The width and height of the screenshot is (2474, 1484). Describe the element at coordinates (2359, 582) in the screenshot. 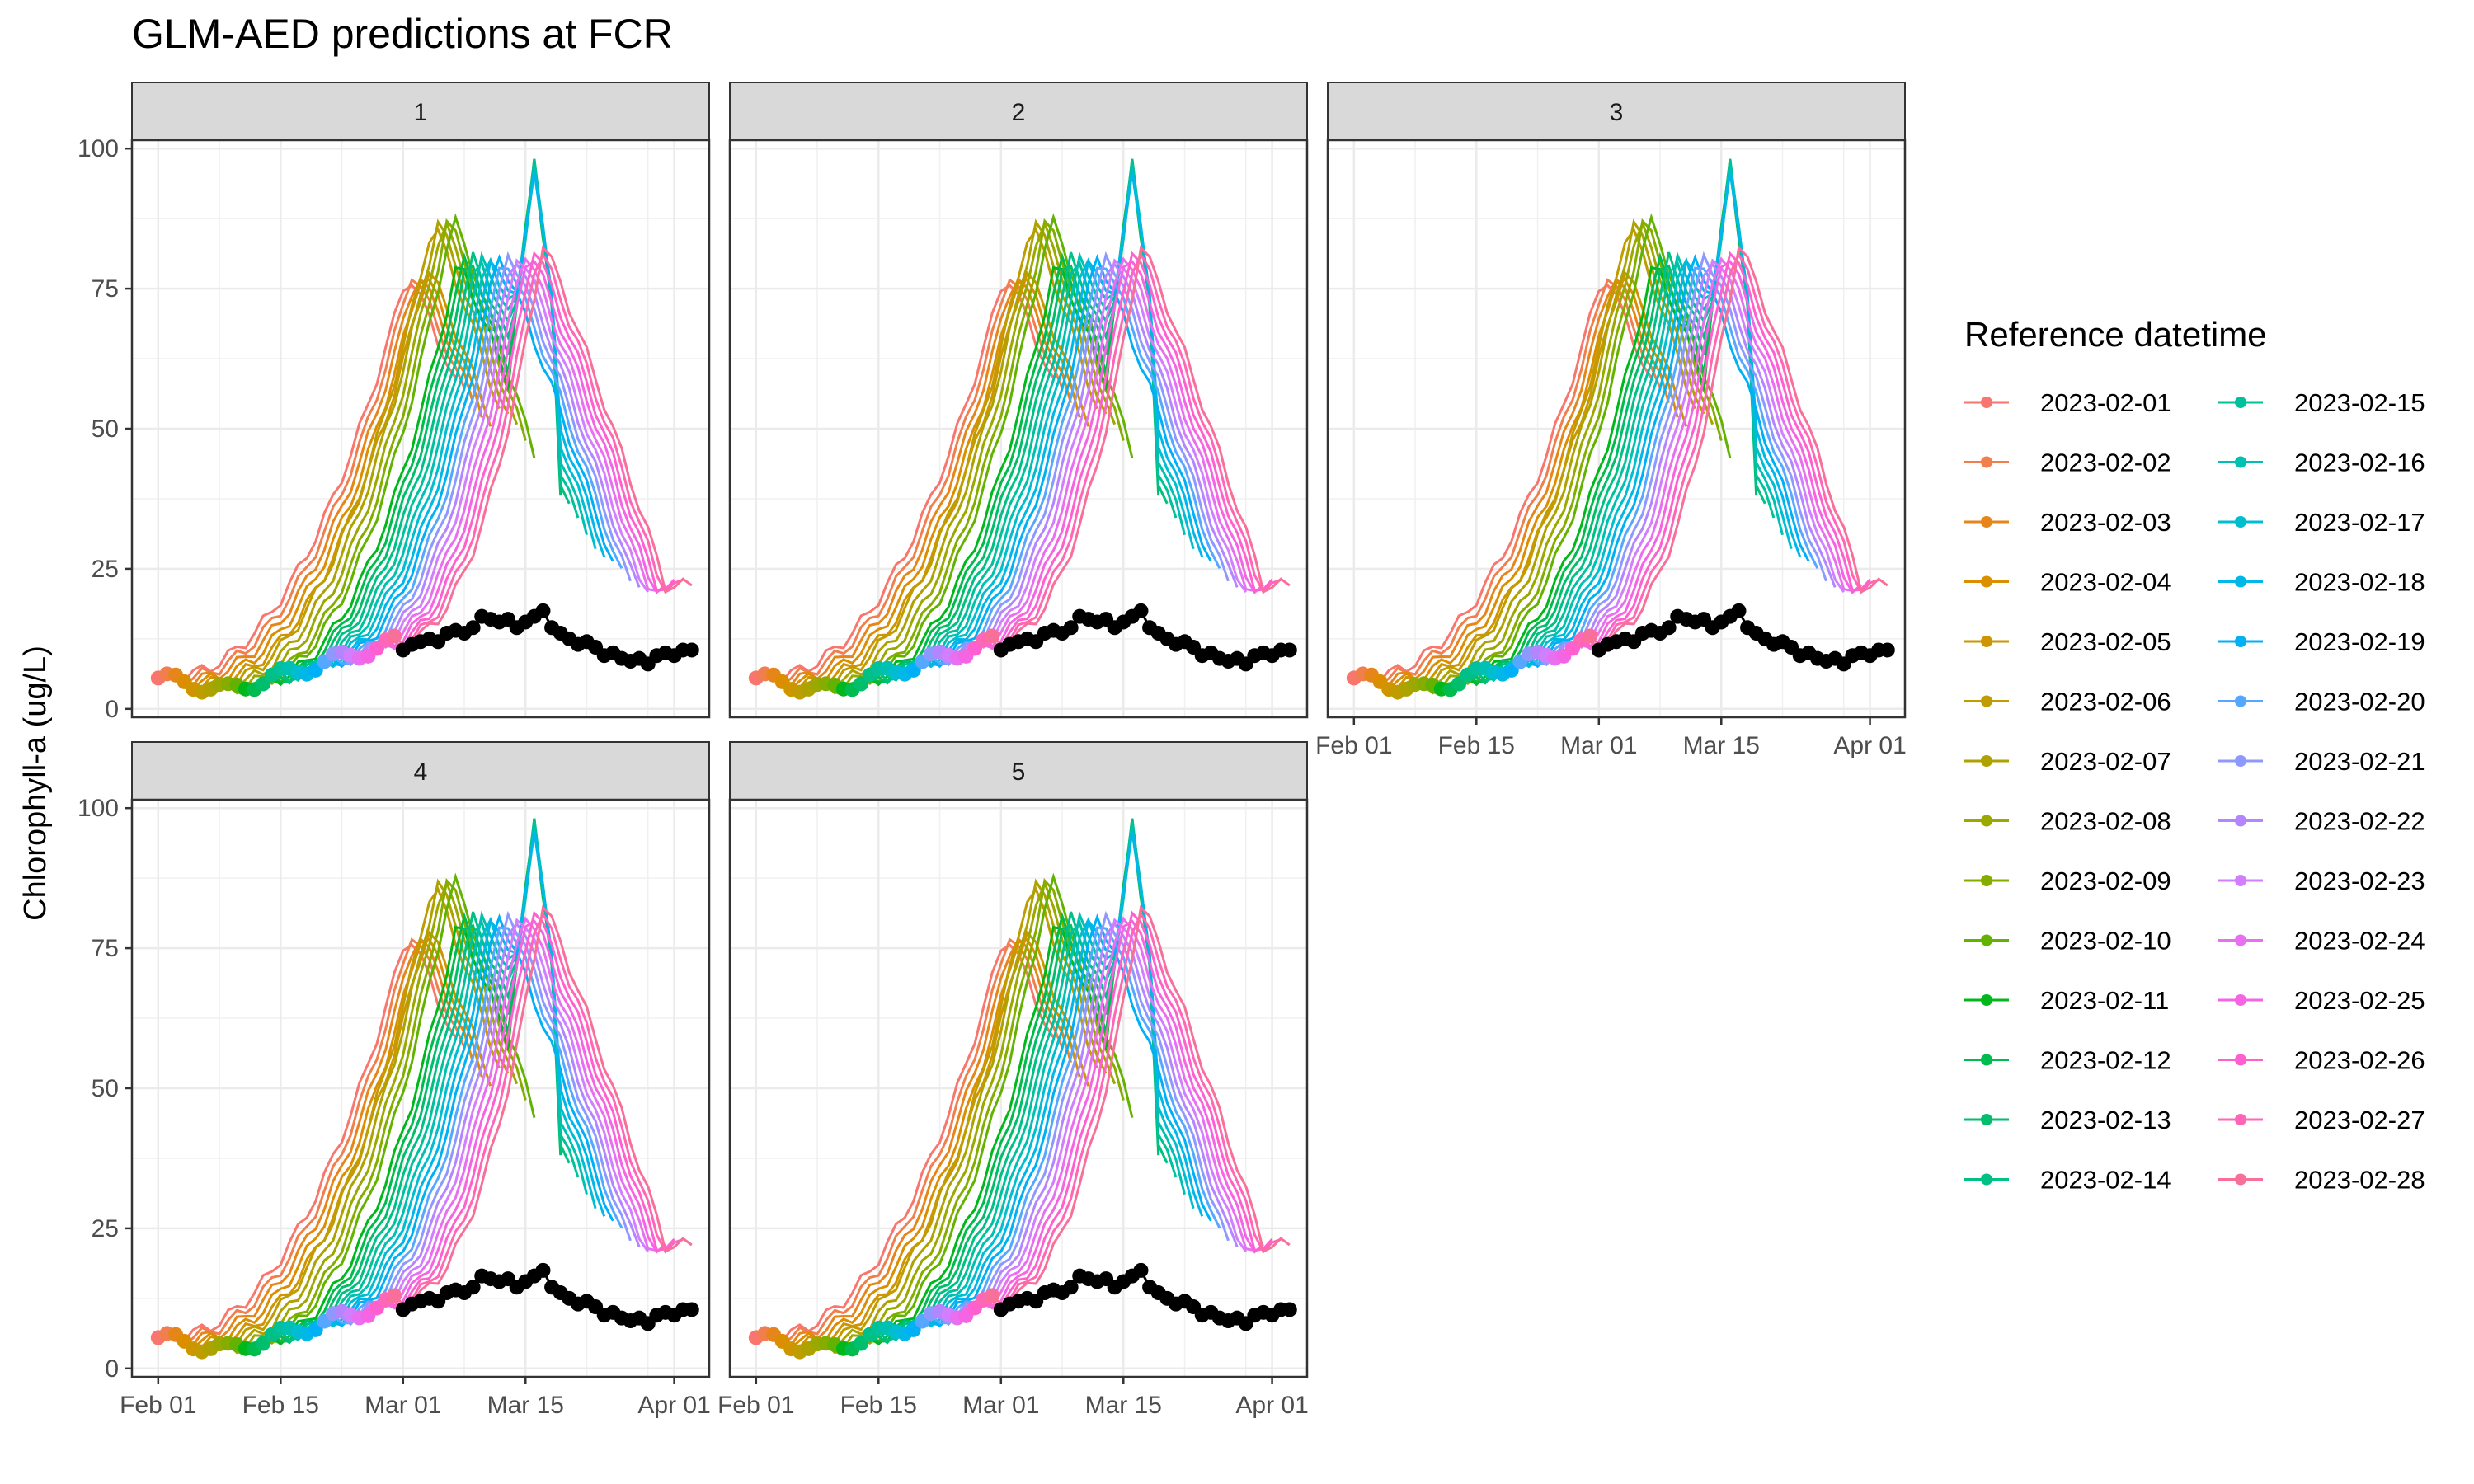

I see `legend-label: 2023-02-18` at that location.